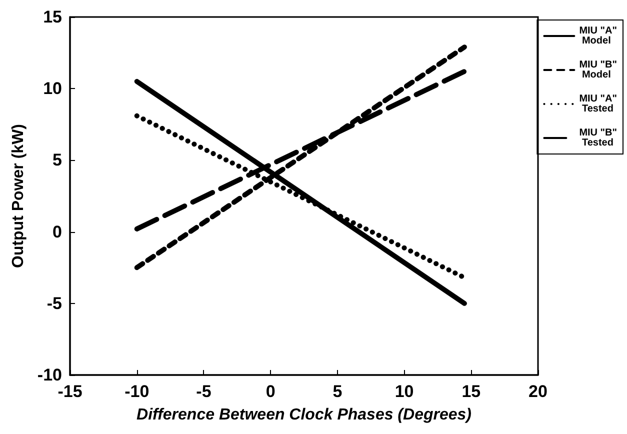 The height and width of the screenshot is (434, 627). I want to click on legend-label: MIU "B" Model, so click(598, 70).